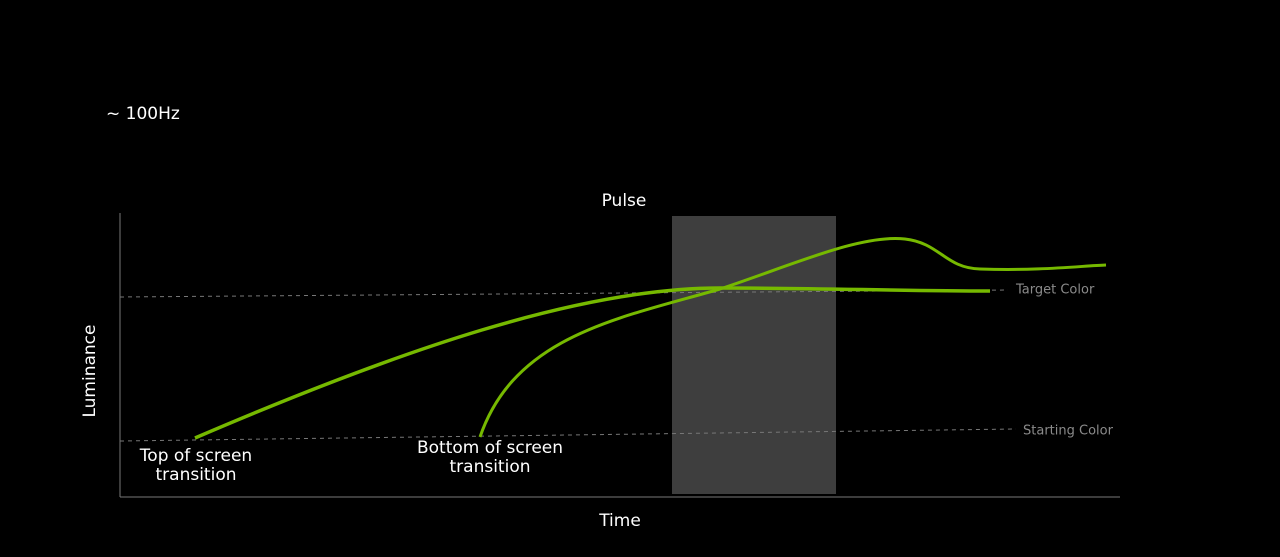 The width and height of the screenshot is (1280, 557). I want to click on title: ~ 100Hz, so click(143, 114).